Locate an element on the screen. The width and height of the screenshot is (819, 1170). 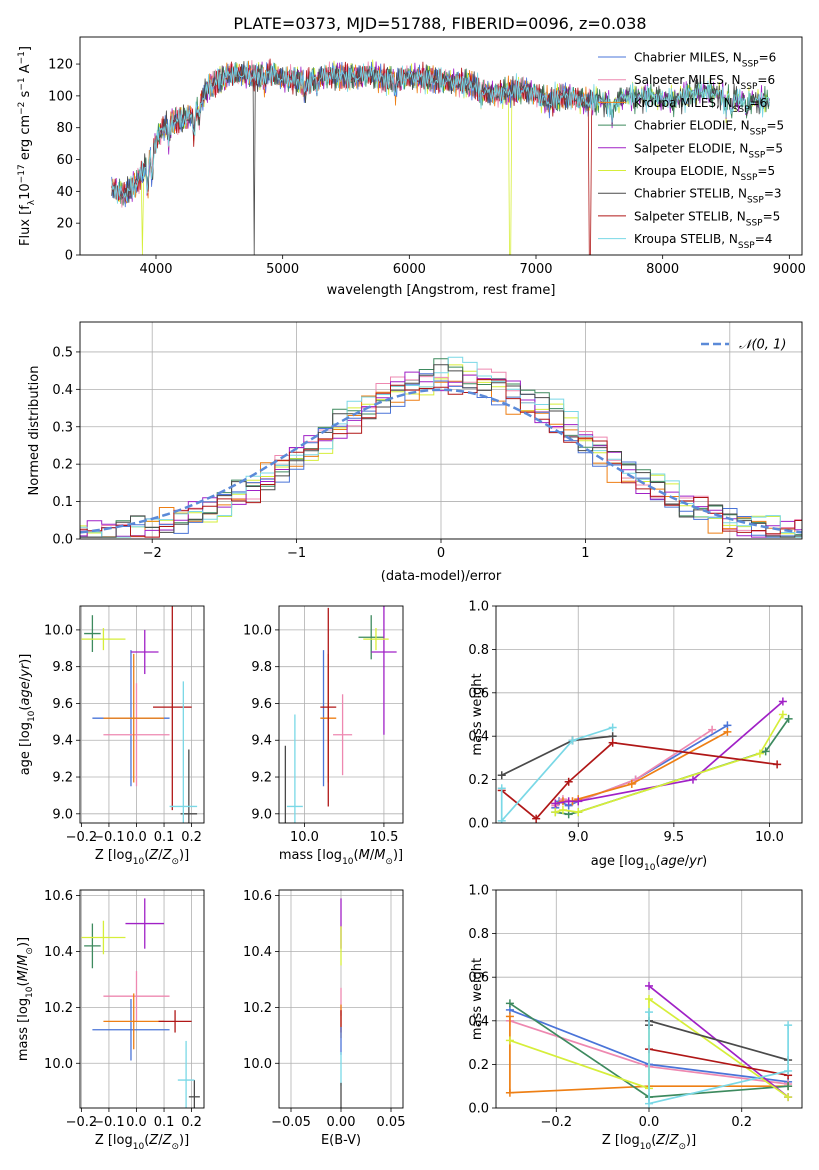
legend-label: Salpeter ELODIE, NSSP=5 is located at coordinates (708, 150).